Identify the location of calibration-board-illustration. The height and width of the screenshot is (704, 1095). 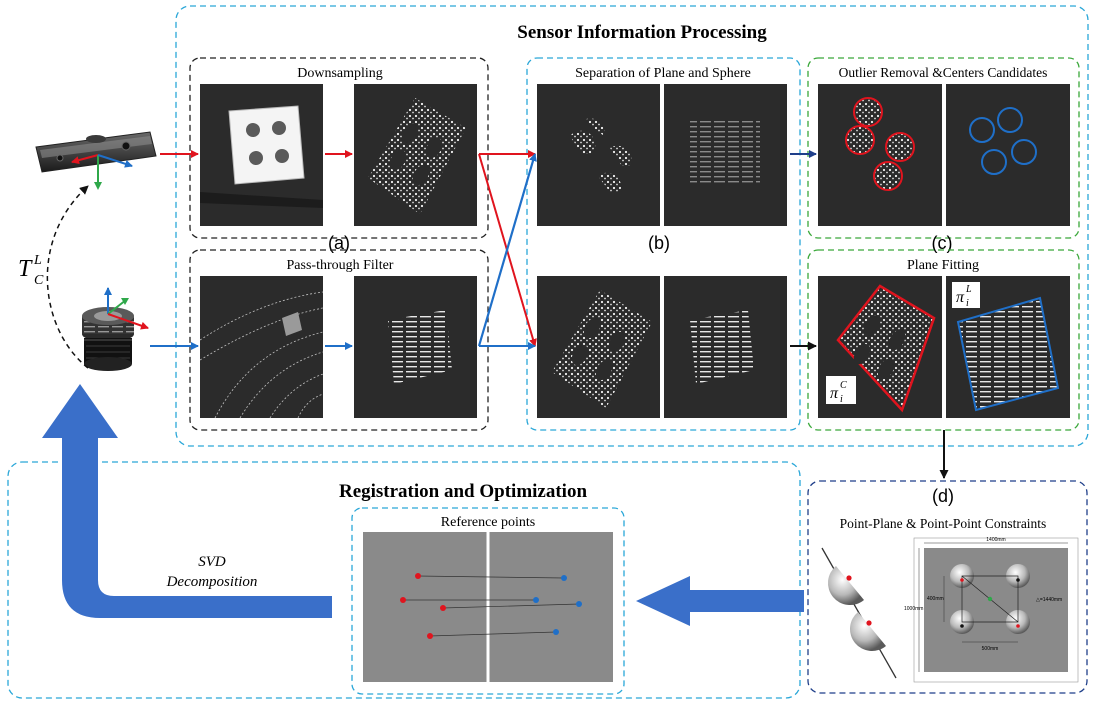
(996, 610).